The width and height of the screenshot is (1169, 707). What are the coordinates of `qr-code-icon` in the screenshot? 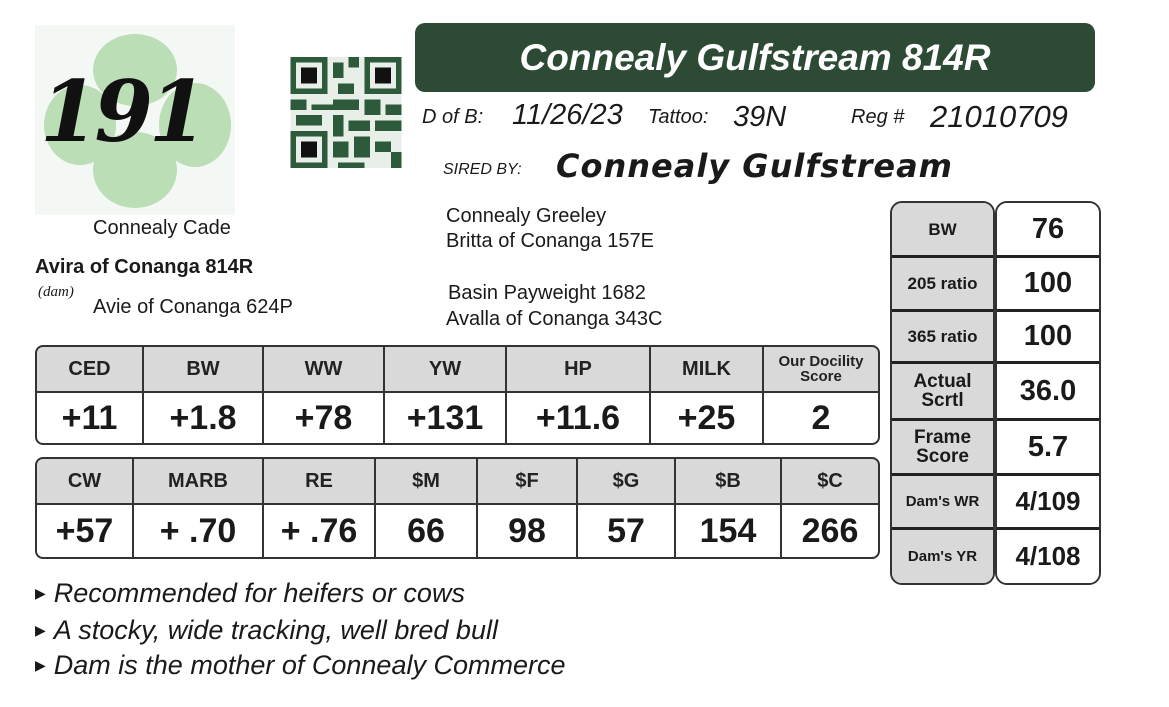 It's located at (346, 112).